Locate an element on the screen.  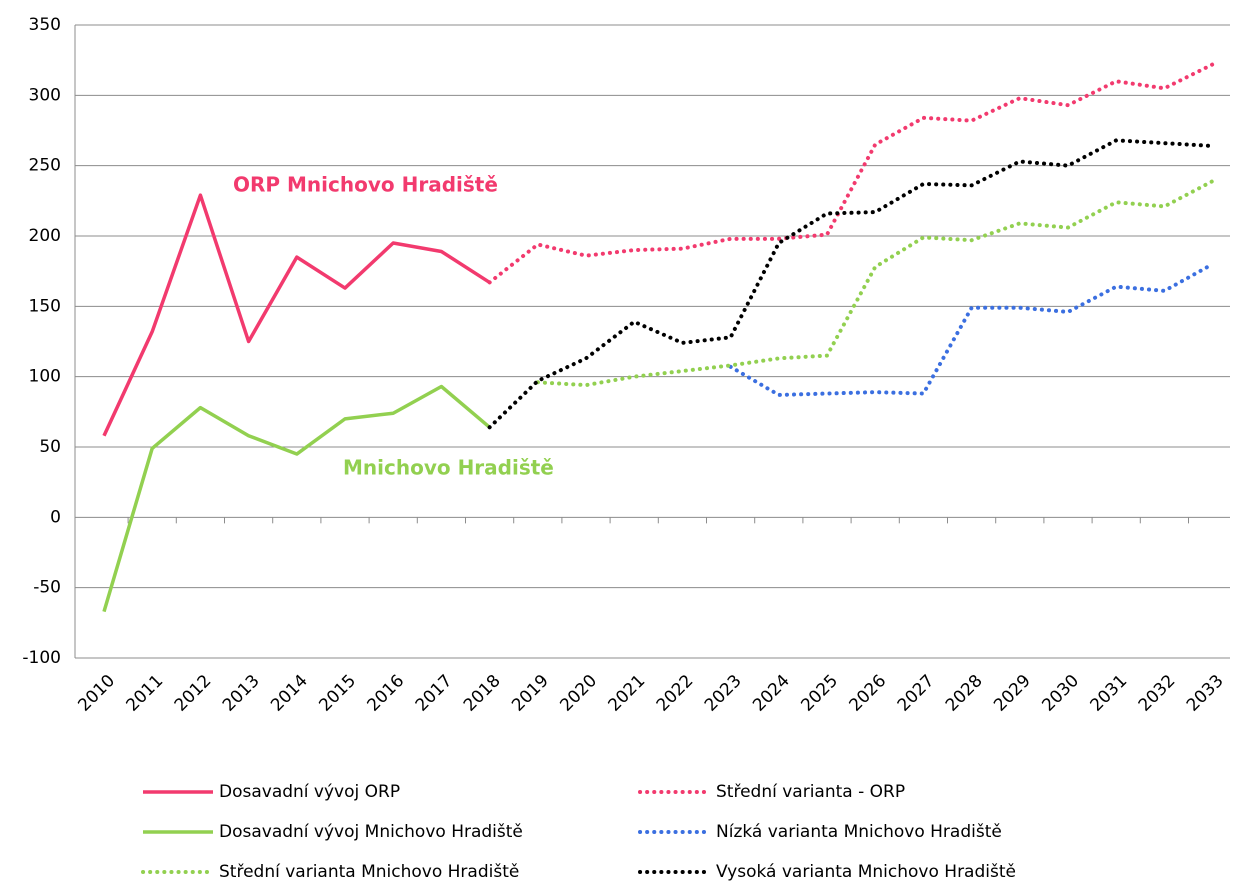
x-tick-label: 2025 is located at coordinates (819, 693).